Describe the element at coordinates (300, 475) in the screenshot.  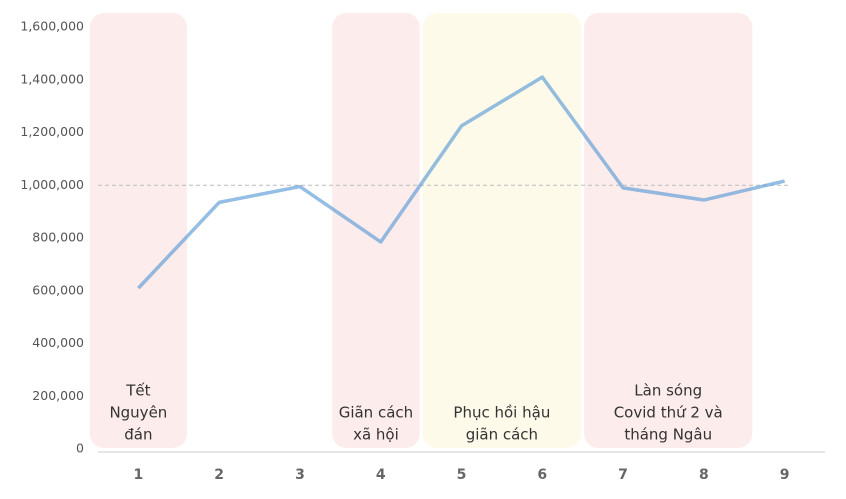
I see `x-tick-label: 3` at that location.